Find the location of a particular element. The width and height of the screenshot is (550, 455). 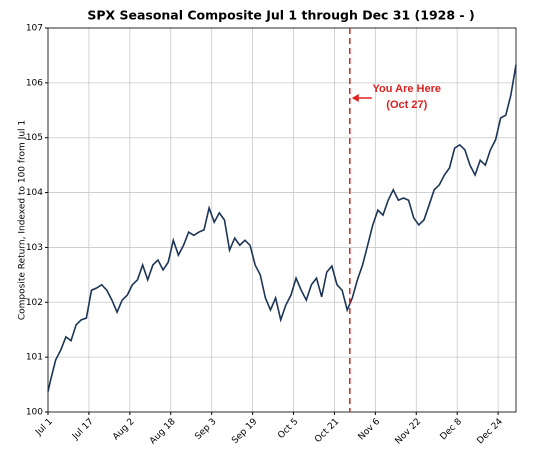

x-tick-label: Nov 22 is located at coordinates (409, 432).